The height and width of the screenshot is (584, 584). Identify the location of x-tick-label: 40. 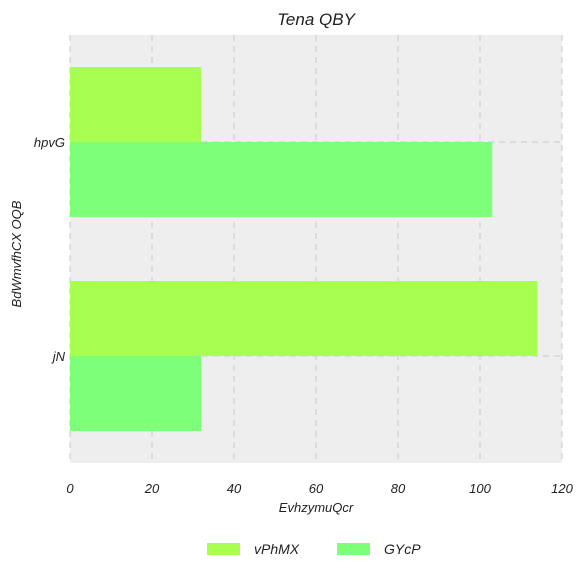
(234, 488).